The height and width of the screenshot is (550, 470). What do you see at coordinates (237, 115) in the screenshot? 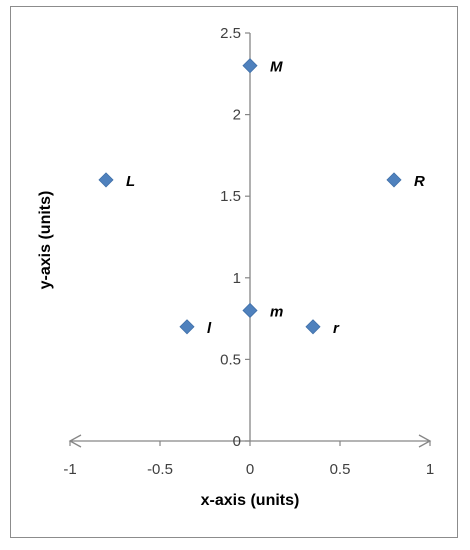
I see `y-tick-label: 2` at bounding box center [237, 115].